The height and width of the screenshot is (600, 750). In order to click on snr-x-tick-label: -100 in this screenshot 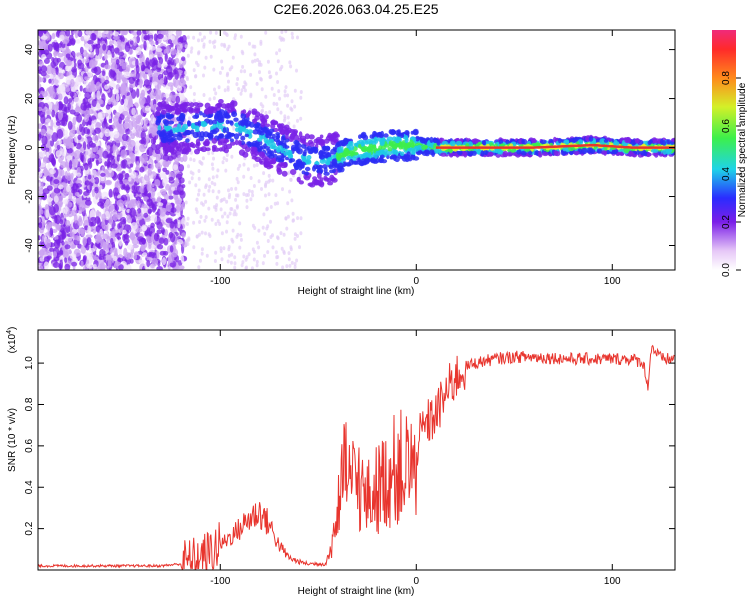, I will do `click(220, 581)`.